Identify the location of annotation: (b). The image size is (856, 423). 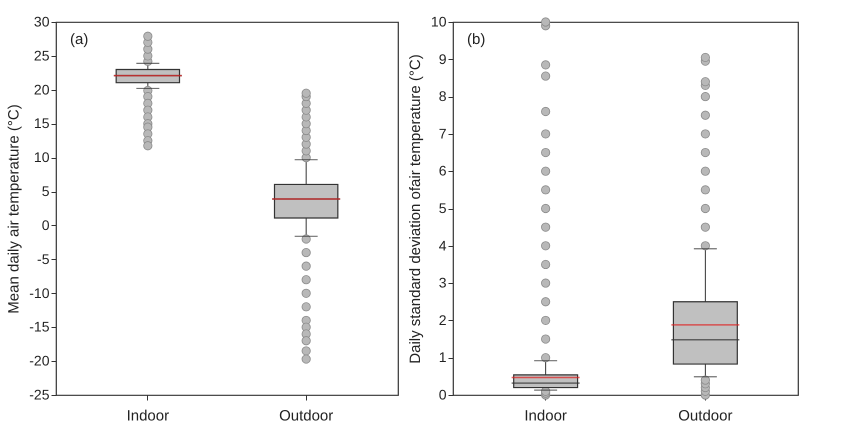
(476, 39).